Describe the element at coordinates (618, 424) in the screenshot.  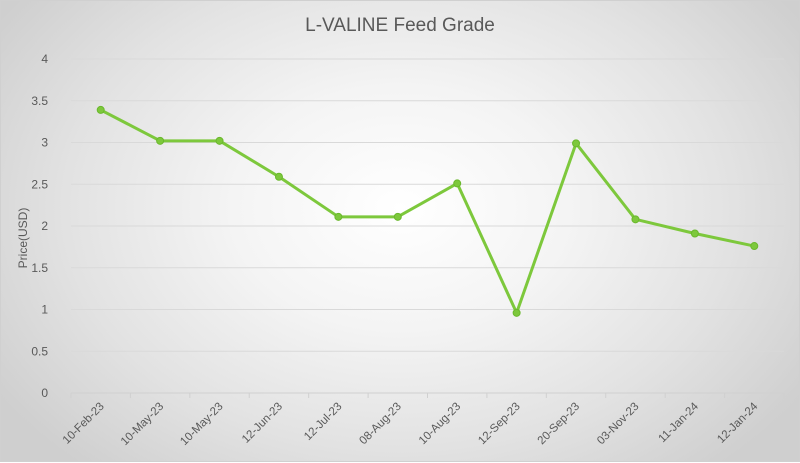
I see `x-tick-label: 03-Nov-23` at that location.